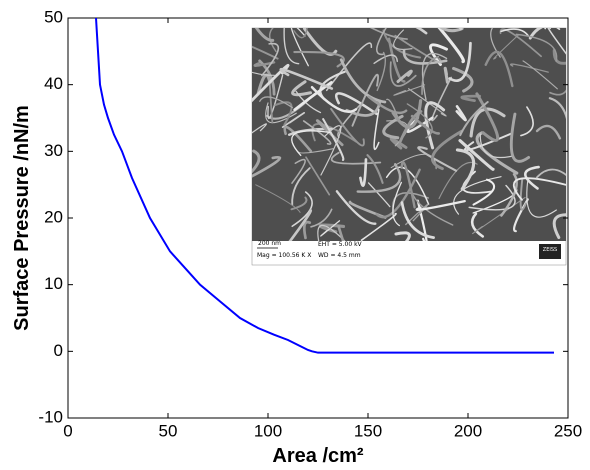  I want to click on y-tick-label: 40, so click(53, 83).